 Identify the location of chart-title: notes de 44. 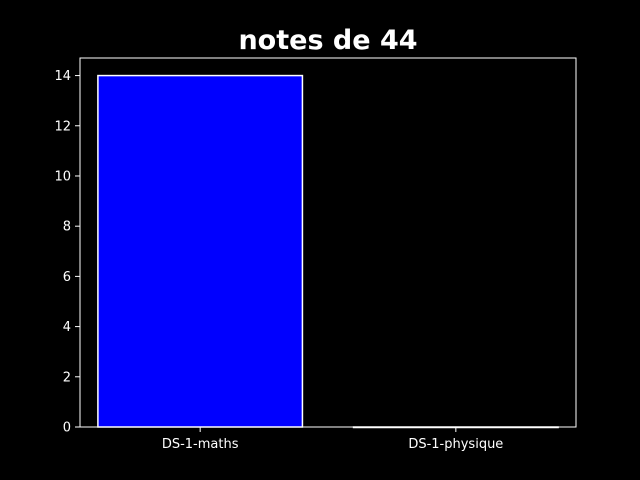
(327, 40).